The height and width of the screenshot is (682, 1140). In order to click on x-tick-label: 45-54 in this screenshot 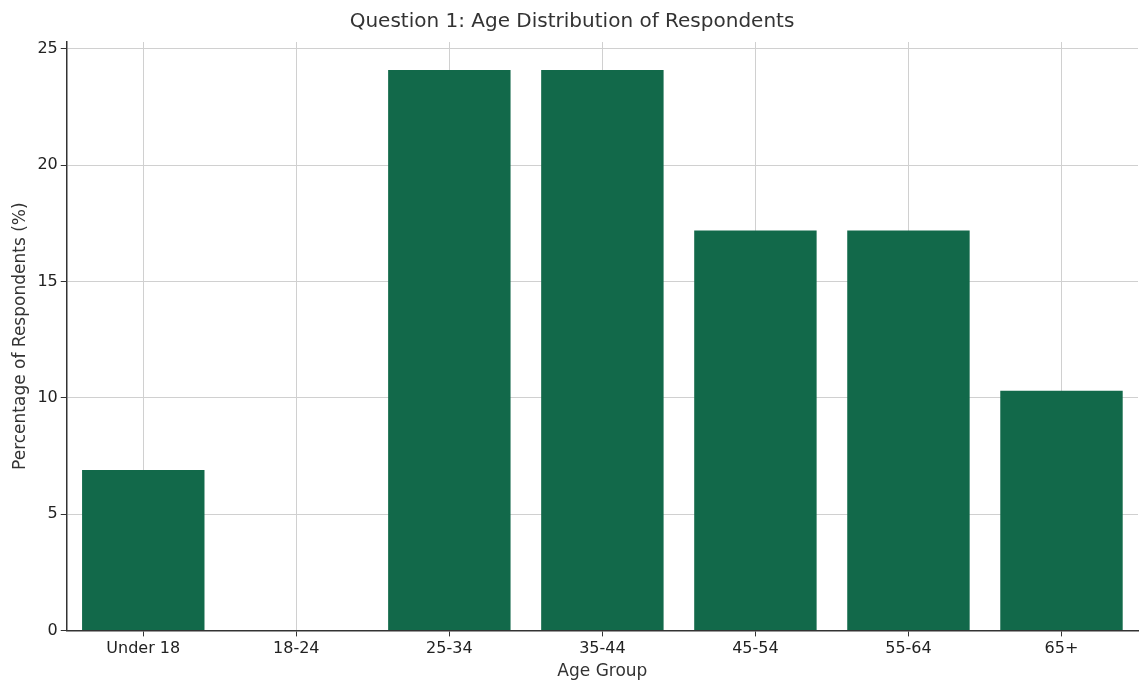, I will do `click(755, 648)`.